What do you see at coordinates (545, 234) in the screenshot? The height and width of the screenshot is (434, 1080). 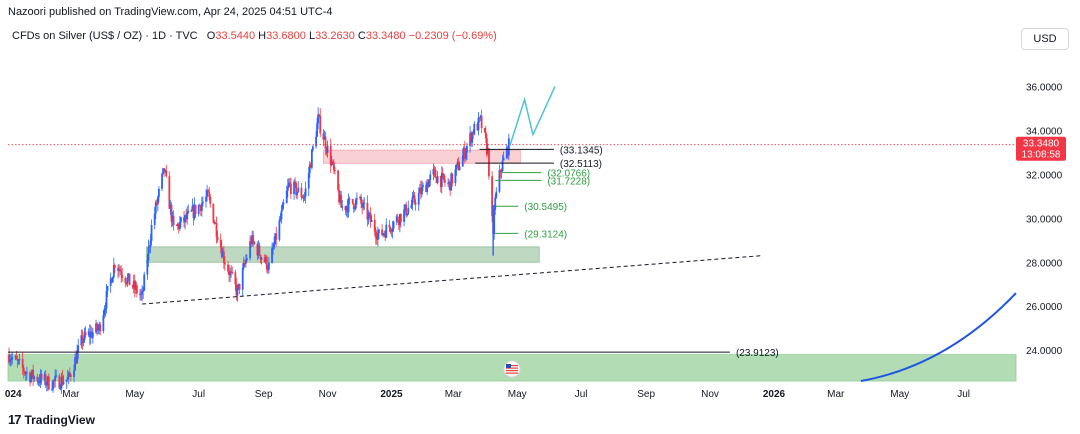 I see `level-label: (29.3124)` at bounding box center [545, 234].